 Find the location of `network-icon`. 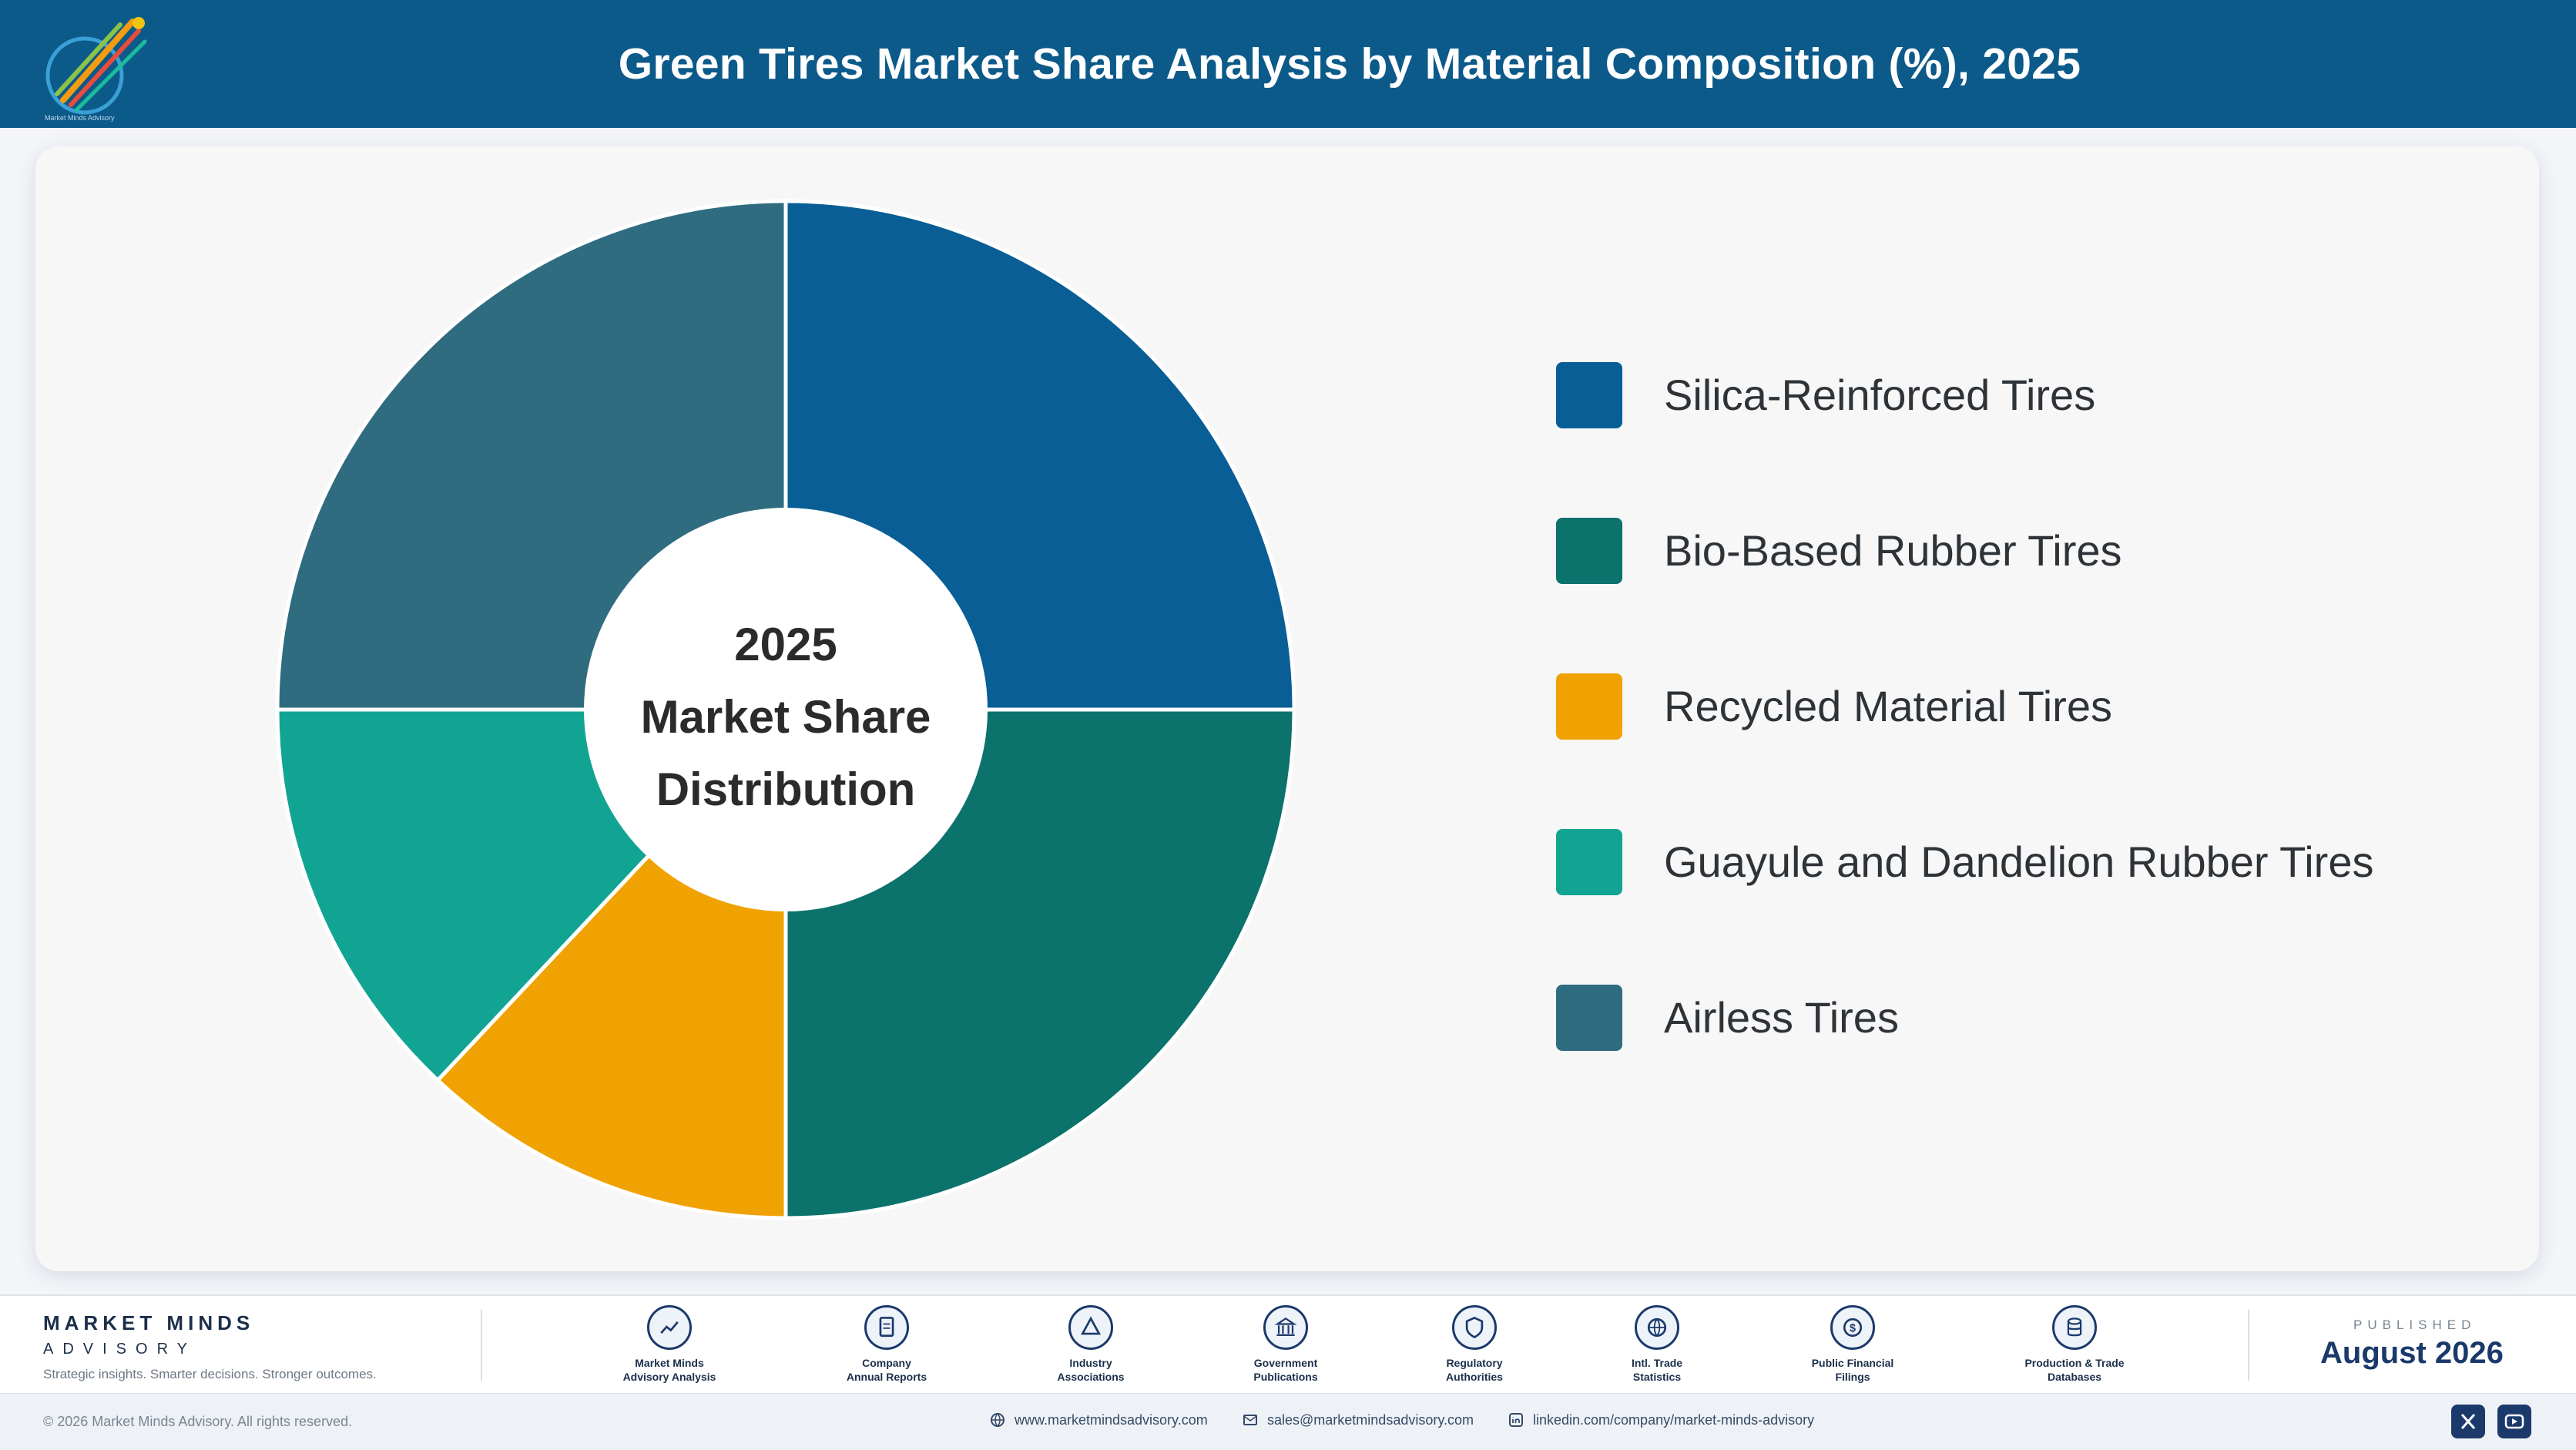

network-icon is located at coordinates (1090, 1327).